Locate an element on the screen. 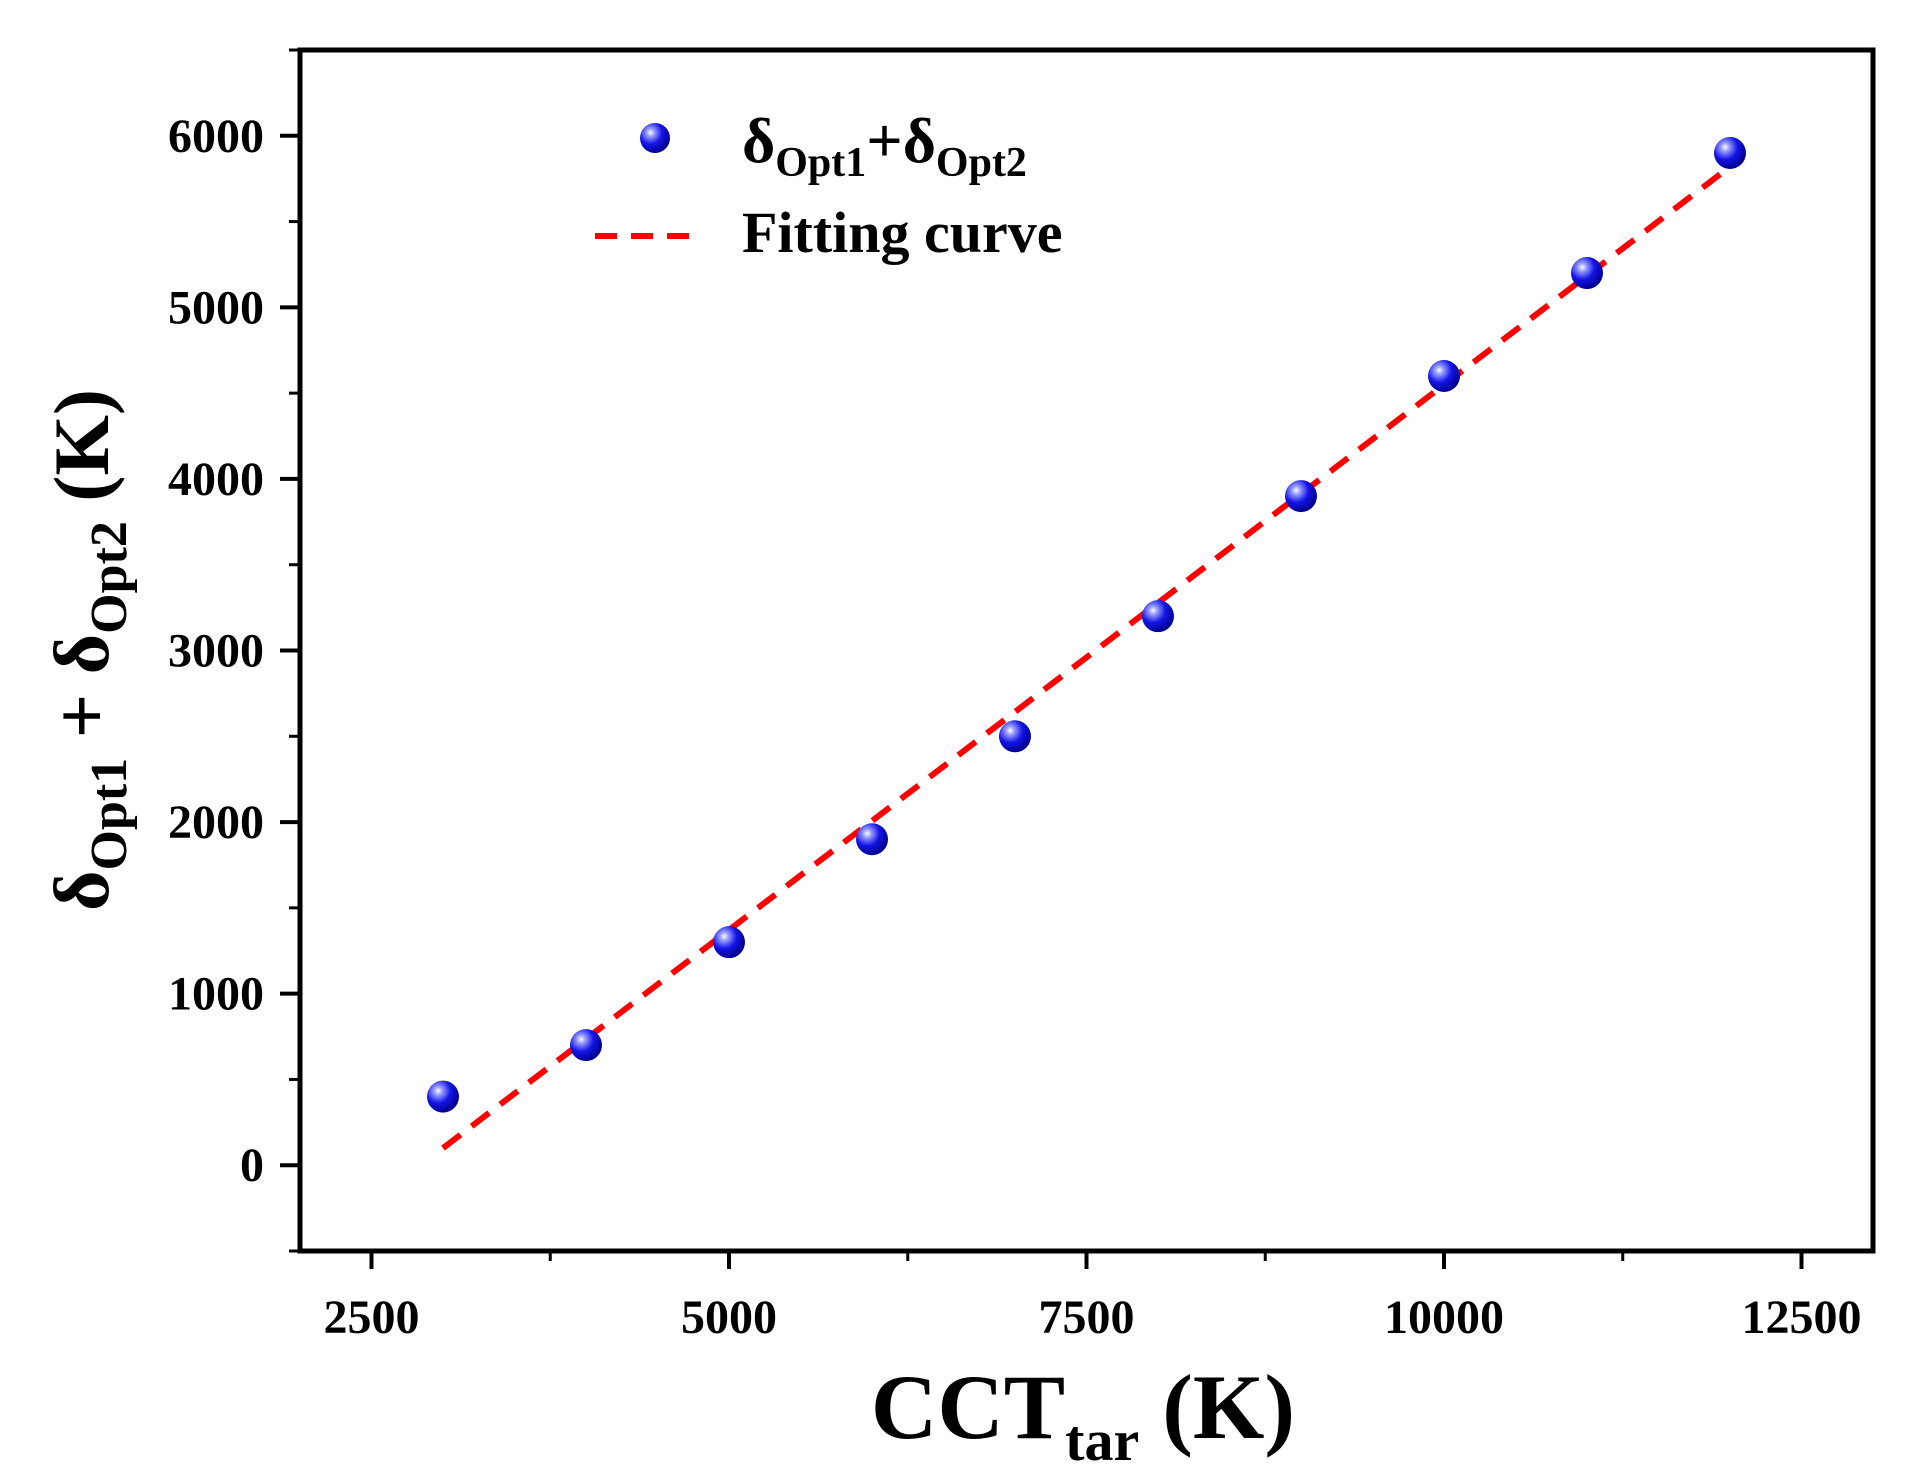  x-tick-label: 5000 is located at coordinates (729, 1317).